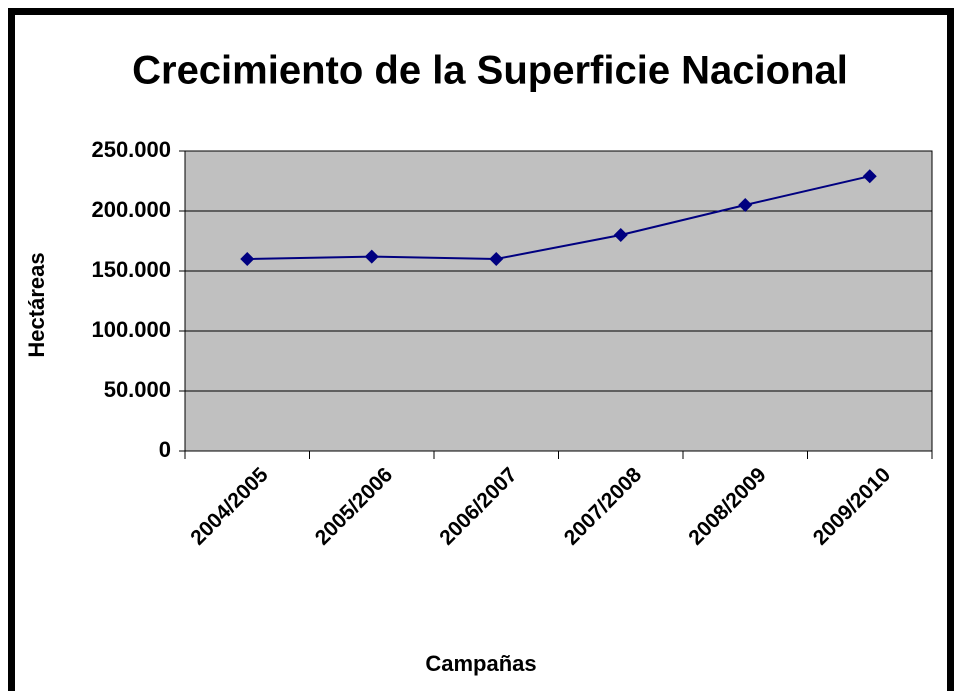 This screenshot has height=691, width=961. I want to click on x-tick-label: 2004/2005, so click(229, 506).